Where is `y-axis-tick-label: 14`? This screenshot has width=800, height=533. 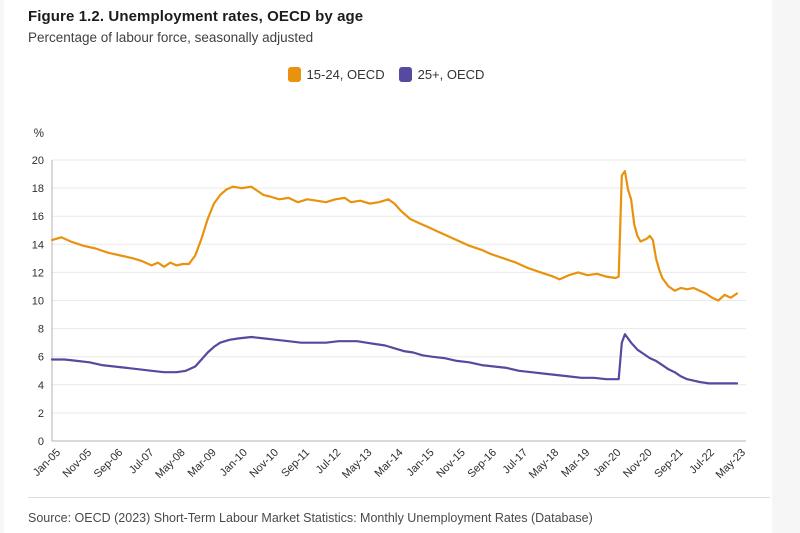 y-axis-tick-label: 14 is located at coordinates (38, 245).